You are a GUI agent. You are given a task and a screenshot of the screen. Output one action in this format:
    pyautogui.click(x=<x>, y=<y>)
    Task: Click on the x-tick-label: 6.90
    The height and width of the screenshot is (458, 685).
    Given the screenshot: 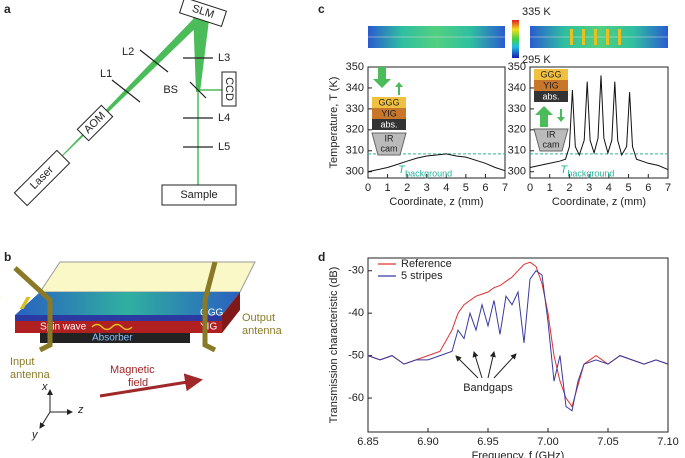 What is the action you would take?
    pyautogui.click(x=427, y=442)
    